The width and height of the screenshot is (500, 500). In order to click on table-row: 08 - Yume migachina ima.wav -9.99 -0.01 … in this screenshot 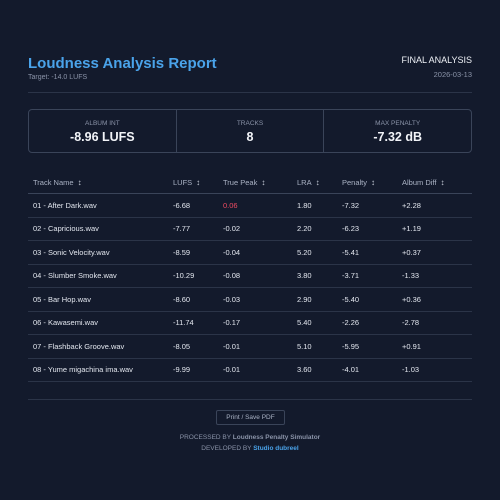, I will do `click(250, 370)`.